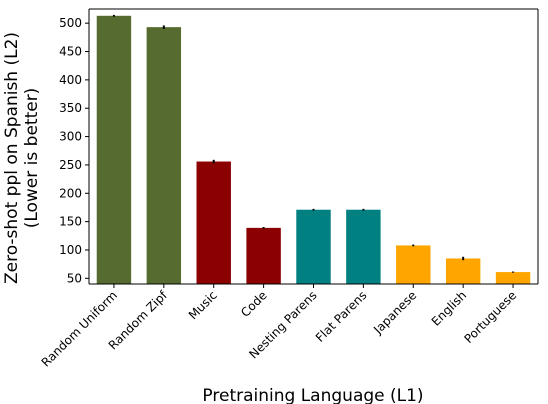  I want to click on x-tick-label: English, so click(449, 308).